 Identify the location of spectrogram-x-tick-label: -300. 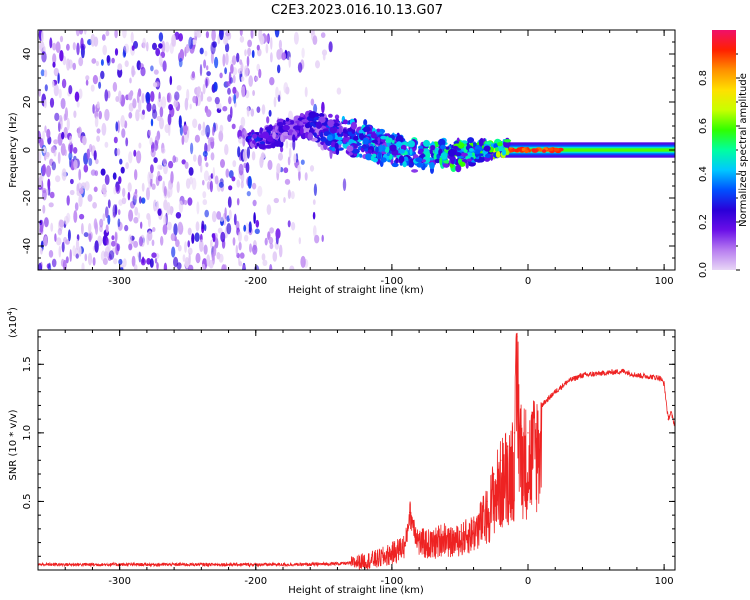
(119, 281).